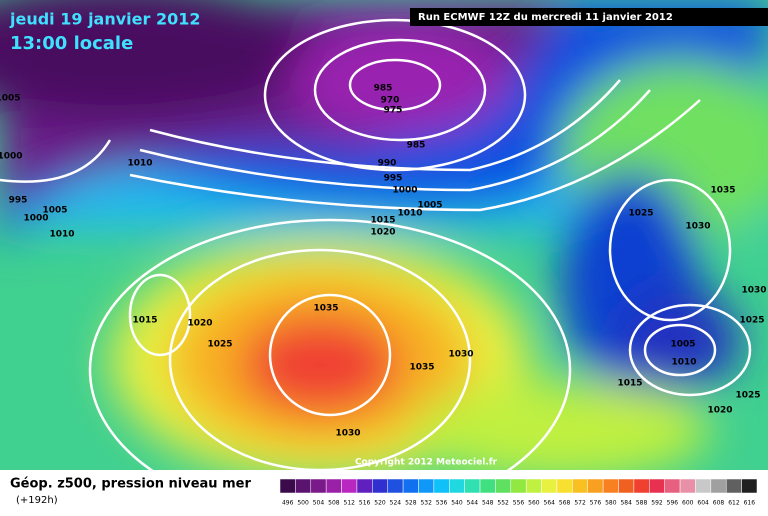 The image size is (768, 516). Describe the element at coordinates (503, 503) in the screenshot. I see `colorbar-label: 552` at that location.